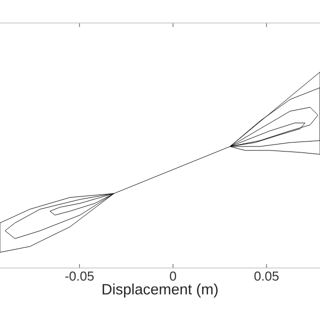 The height and width of the screenshot is (320, 320). What do you see at coordinates (173, 276) in the screenshot?
I see `x-tick-label: 0` at bounding box center [173, 276].